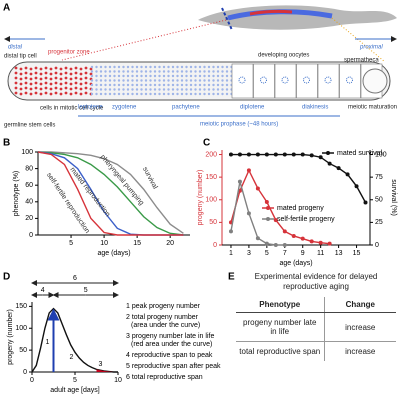  I want to click on y-tick-label: 40, so click(29, 202).